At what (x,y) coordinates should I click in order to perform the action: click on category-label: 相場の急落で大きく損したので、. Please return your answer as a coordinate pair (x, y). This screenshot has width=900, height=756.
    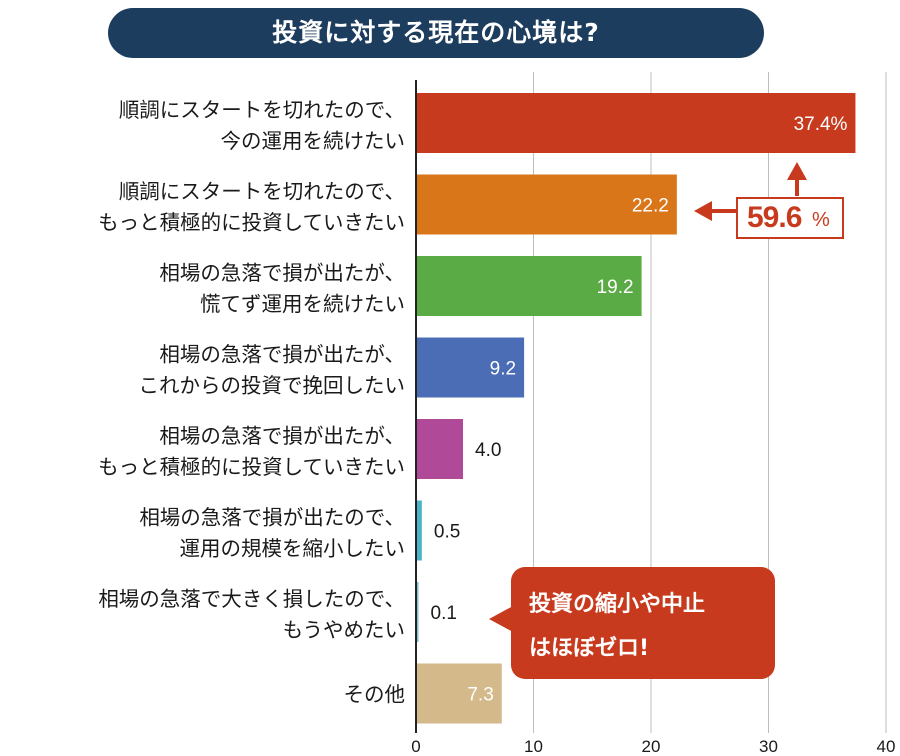
    Looking at the image, I should click on (251, 599).